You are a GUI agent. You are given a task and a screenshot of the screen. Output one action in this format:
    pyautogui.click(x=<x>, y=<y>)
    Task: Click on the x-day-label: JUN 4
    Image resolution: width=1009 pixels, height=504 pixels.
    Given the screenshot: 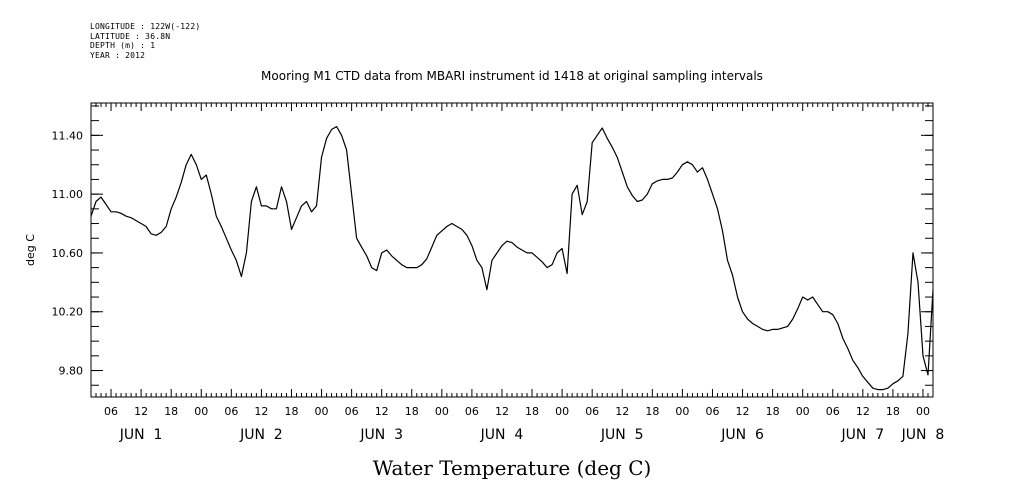 What is the action you would take?
    pyautogui.click(x=502, y=435)
    